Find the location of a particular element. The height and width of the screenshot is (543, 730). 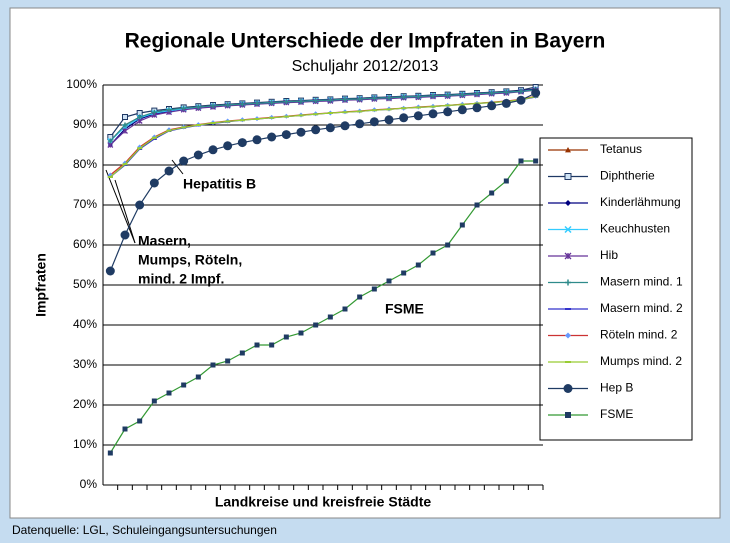

y-tick-label: 80% is located at coordinates (85, 164).